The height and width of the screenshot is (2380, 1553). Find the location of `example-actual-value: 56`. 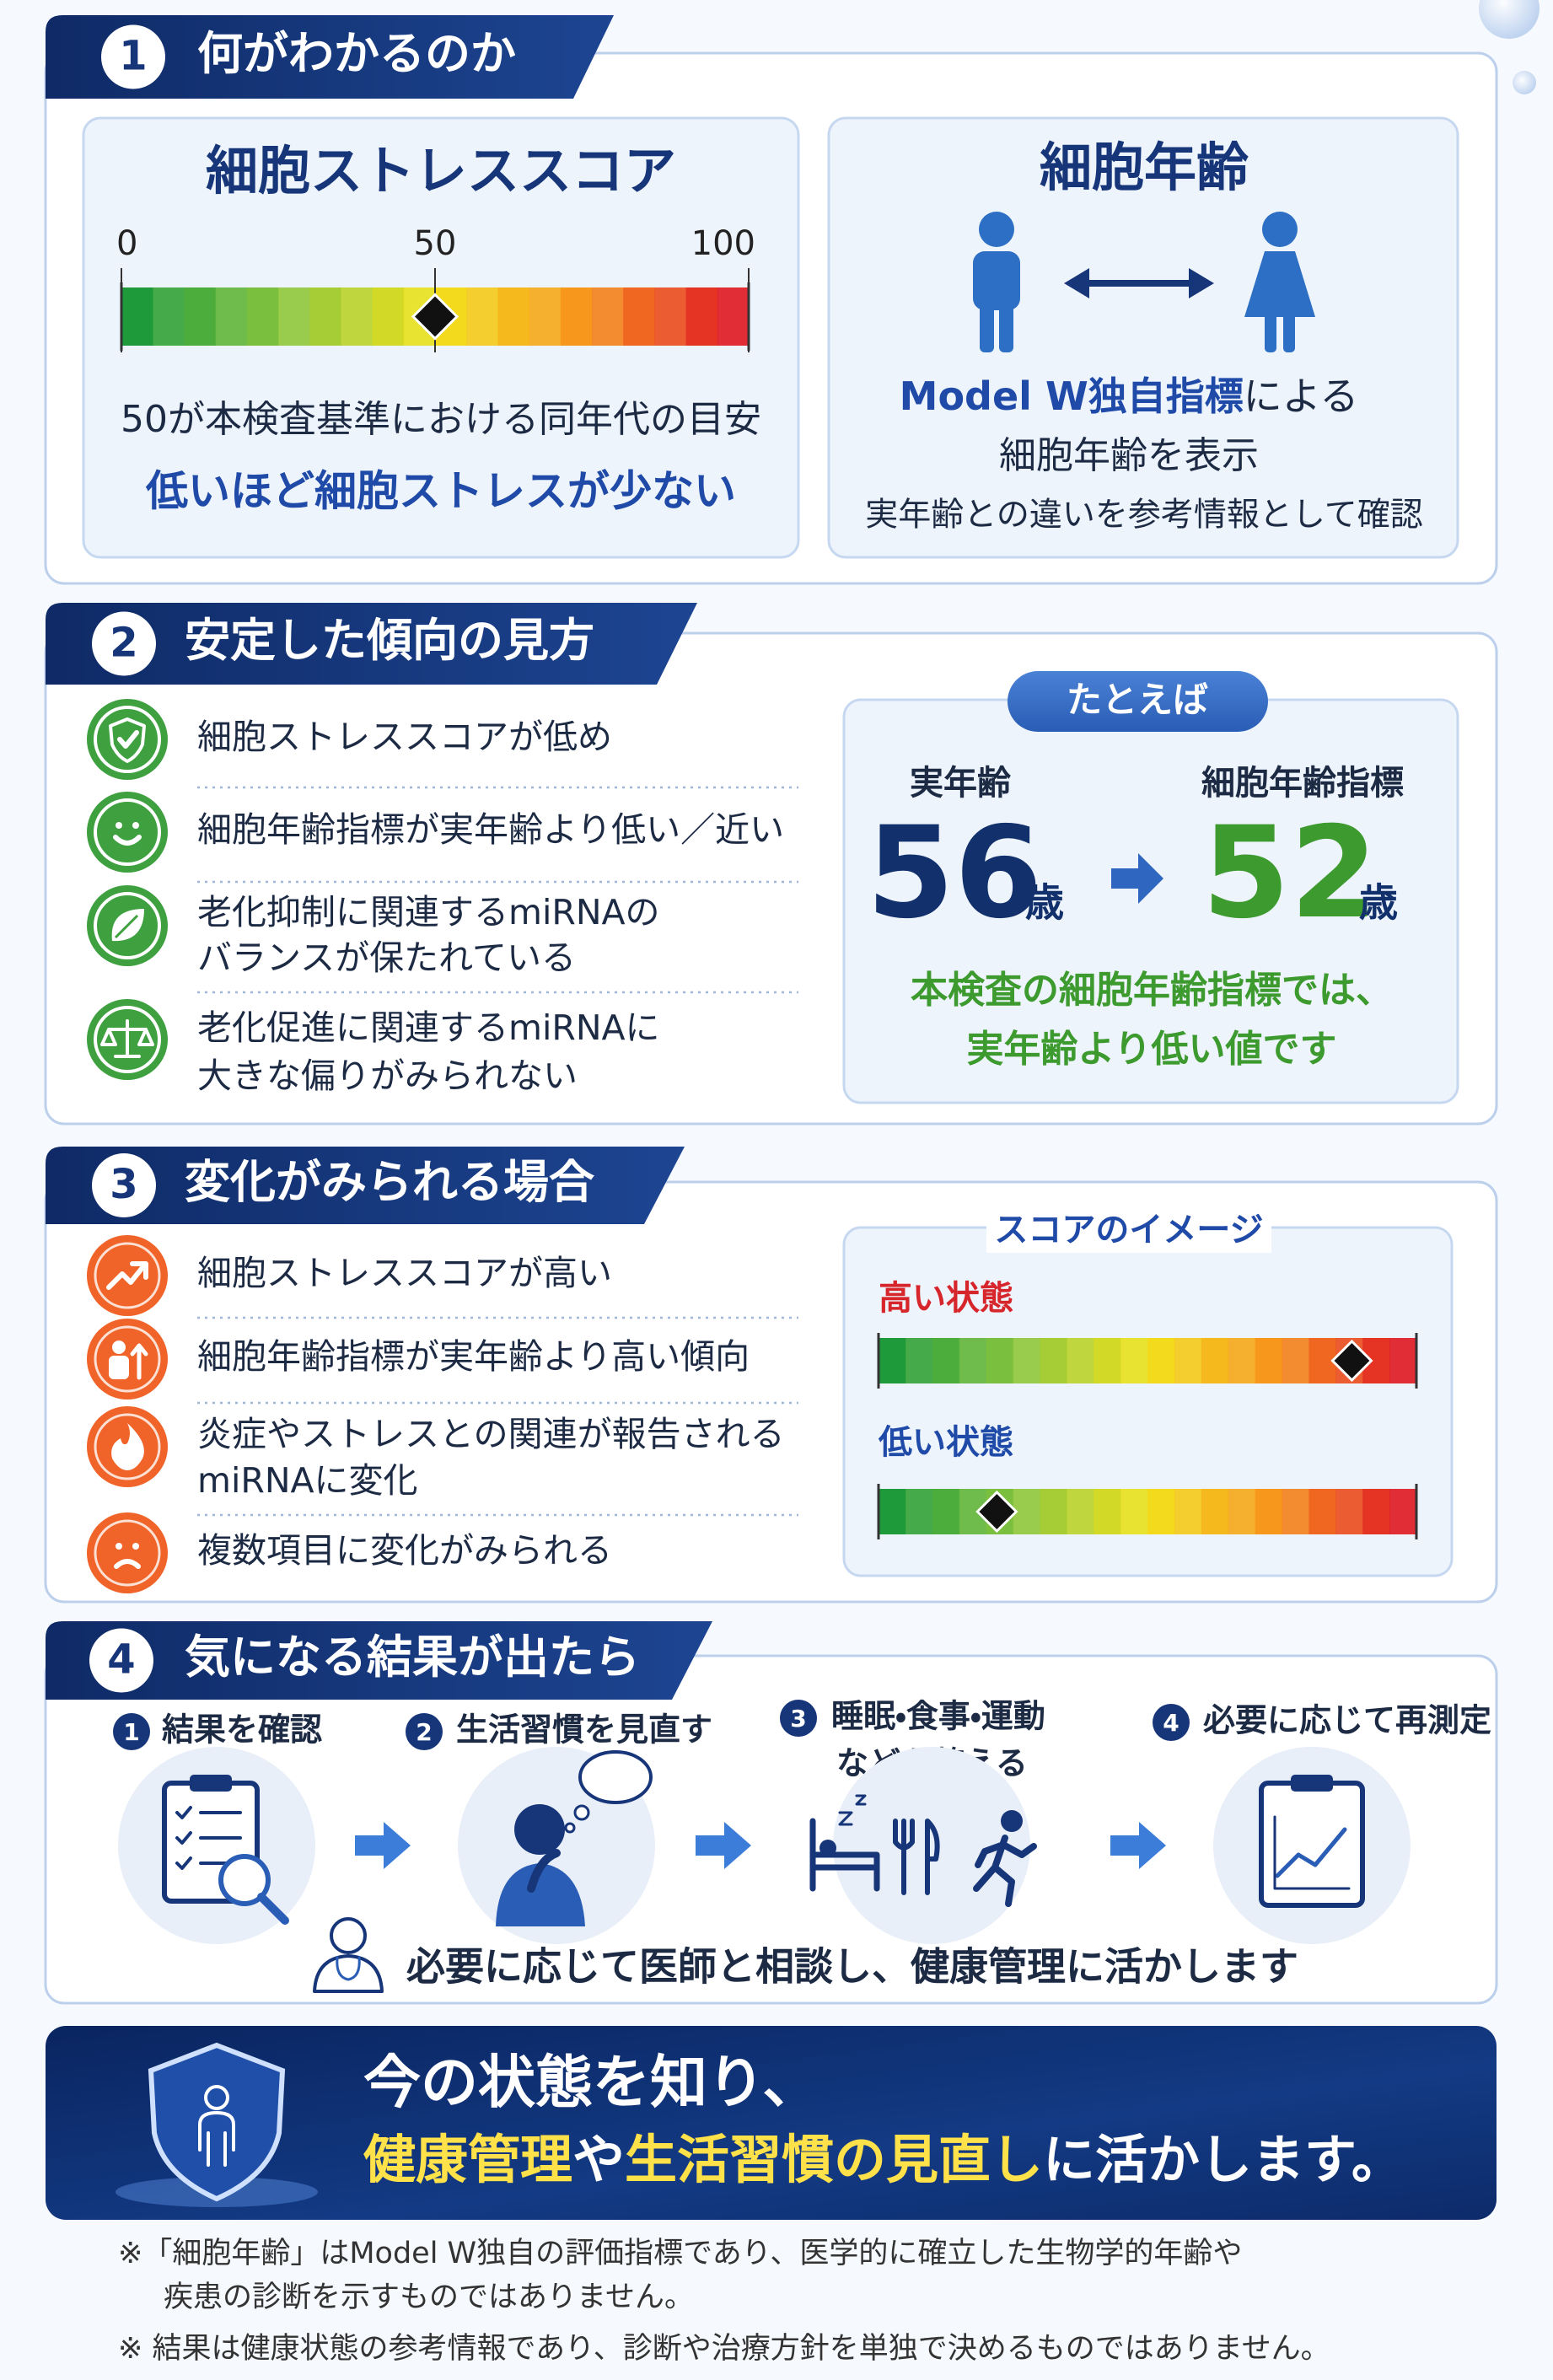

example-actual-value: 56 is located at coordinates (955, 873).